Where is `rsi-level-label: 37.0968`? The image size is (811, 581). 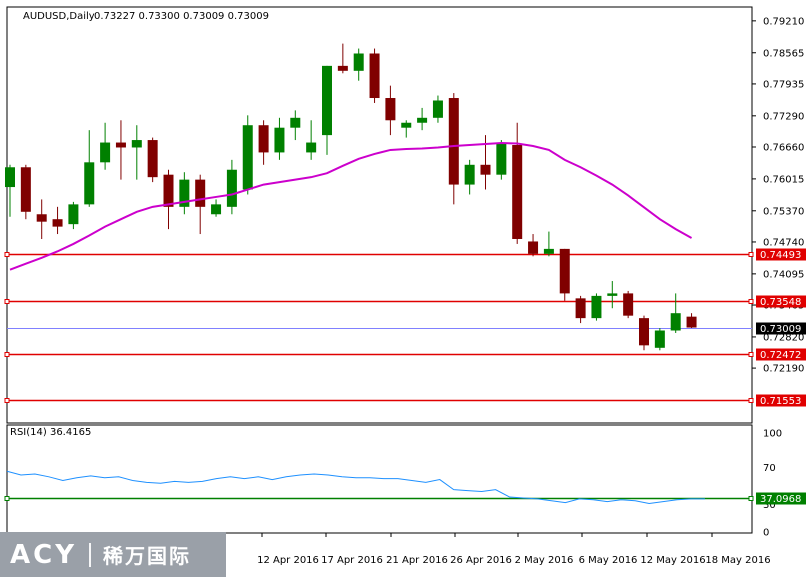
rsi-level-label: 37.0968 is located at coordinates (780, 499).